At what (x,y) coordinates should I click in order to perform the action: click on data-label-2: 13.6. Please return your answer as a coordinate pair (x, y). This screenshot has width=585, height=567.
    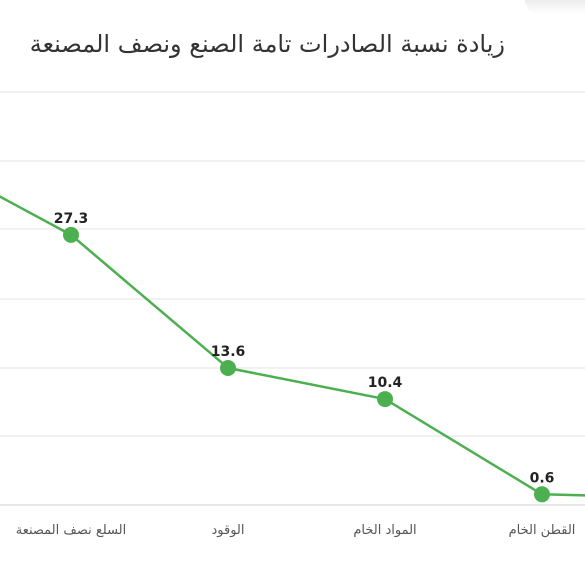
    Looking at the image, I should click on (228, 352).